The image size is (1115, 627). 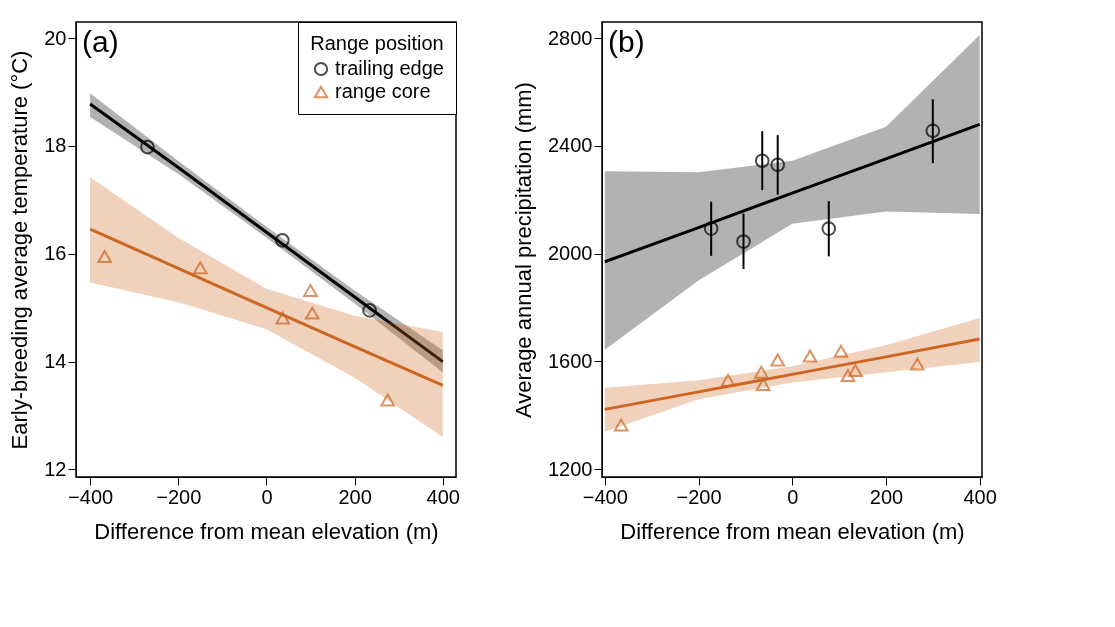 What do you see at coordinates (524, 250) in the screenshot?
I see `y-axis-title: Average annual precipitation (mm)` at bounding box center [524, 250].